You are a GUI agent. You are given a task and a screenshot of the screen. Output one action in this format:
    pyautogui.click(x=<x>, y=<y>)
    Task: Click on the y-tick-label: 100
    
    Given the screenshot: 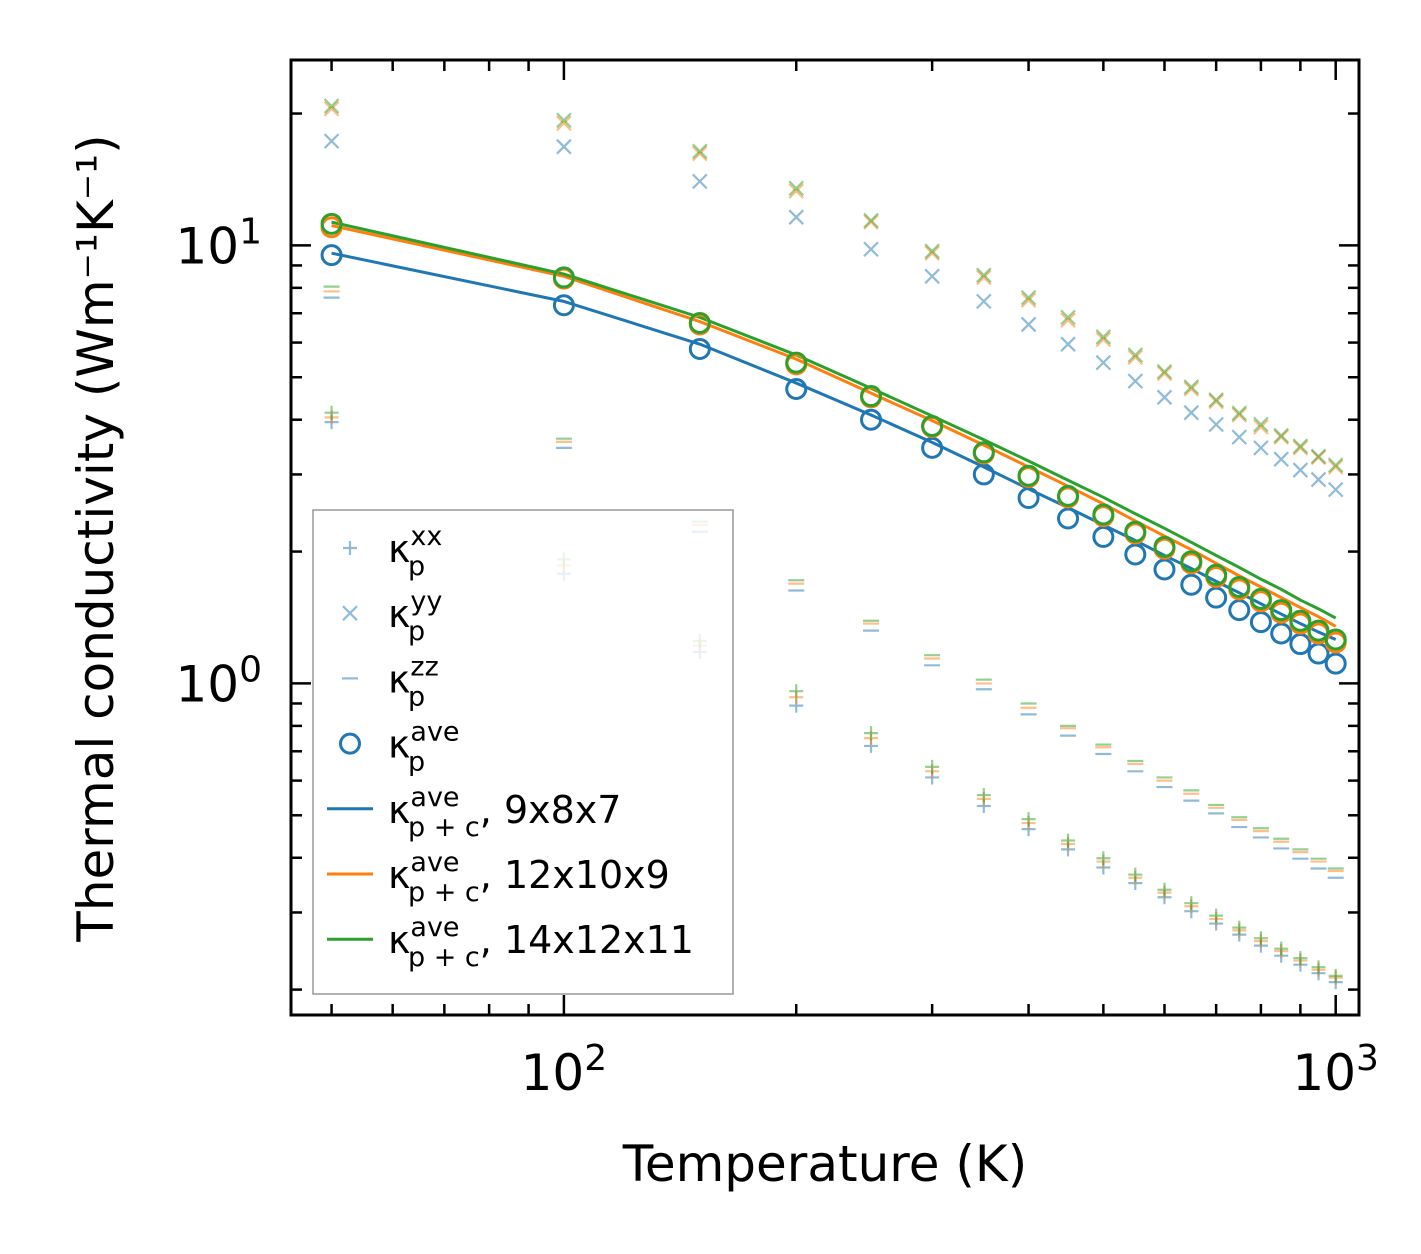 What is the action you would take?
    pyautogui.click(x=218, y=681)
    